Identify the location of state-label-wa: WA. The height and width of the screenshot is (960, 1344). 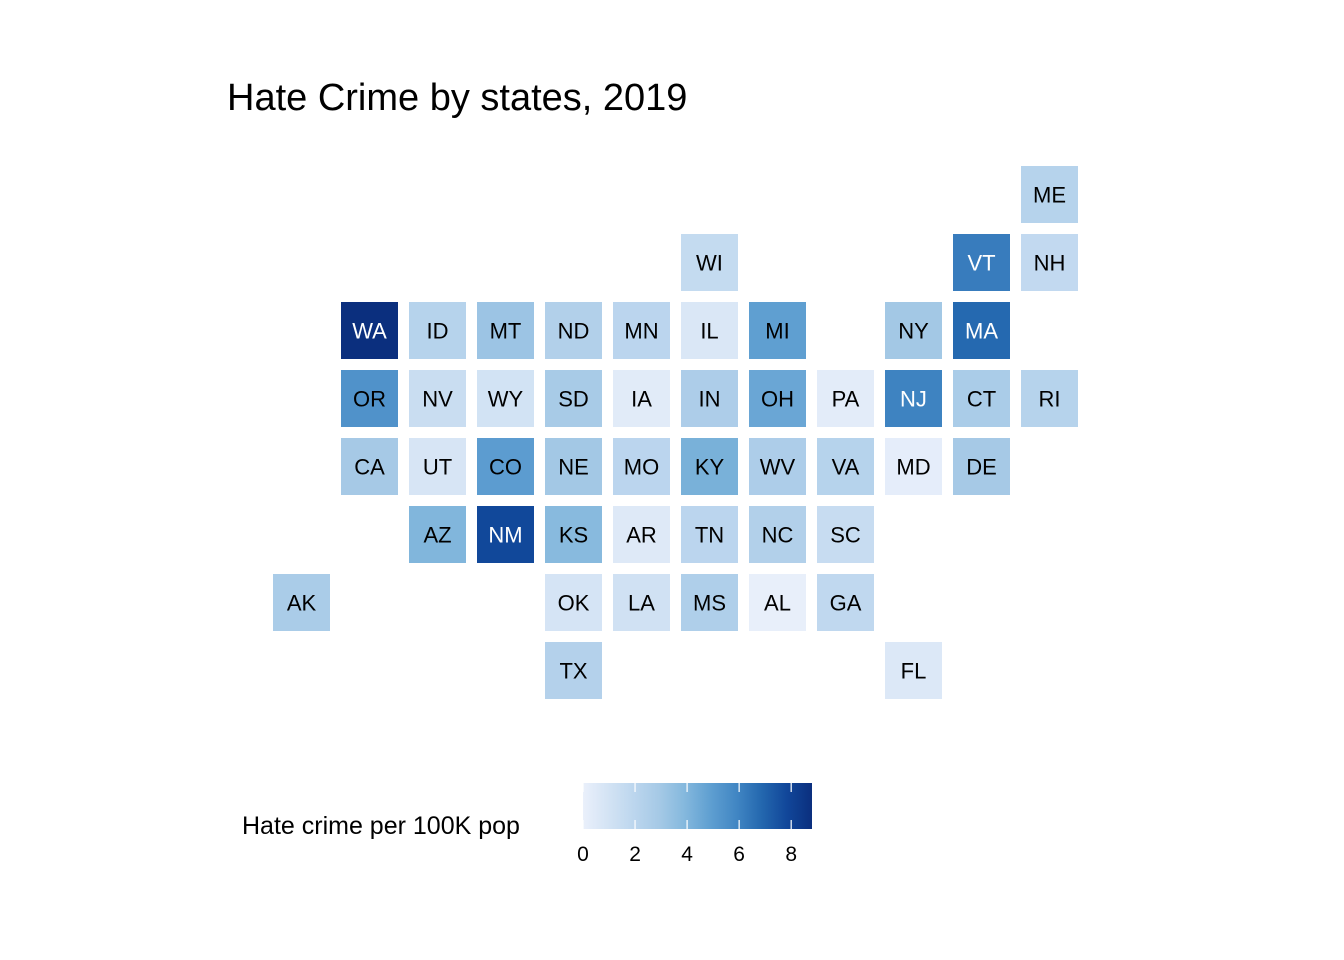
(369, 331).